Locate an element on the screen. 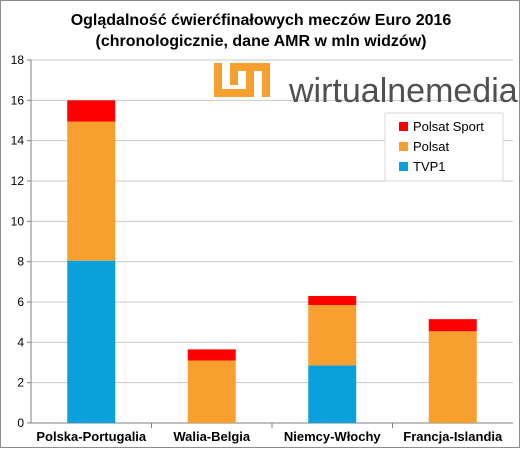 This screenshot has width=520, height=449. y-tick-label: 8 is located at coordinates (20, 262).